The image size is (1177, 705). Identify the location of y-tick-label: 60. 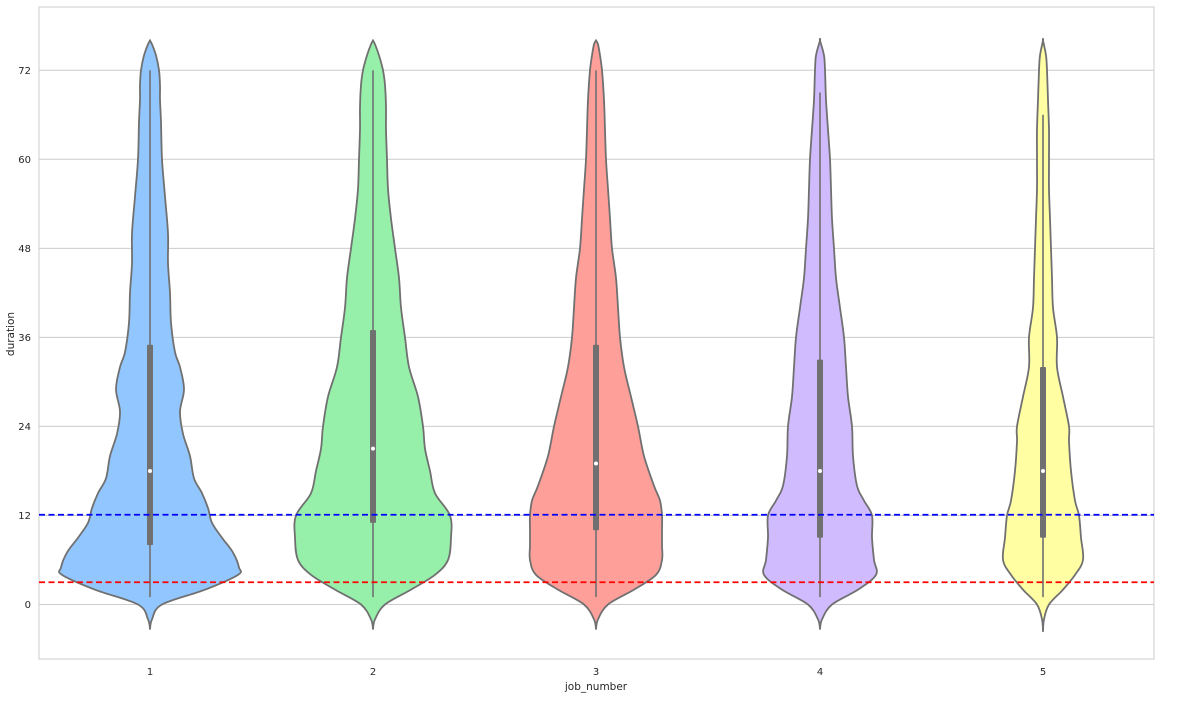
(24, 160).